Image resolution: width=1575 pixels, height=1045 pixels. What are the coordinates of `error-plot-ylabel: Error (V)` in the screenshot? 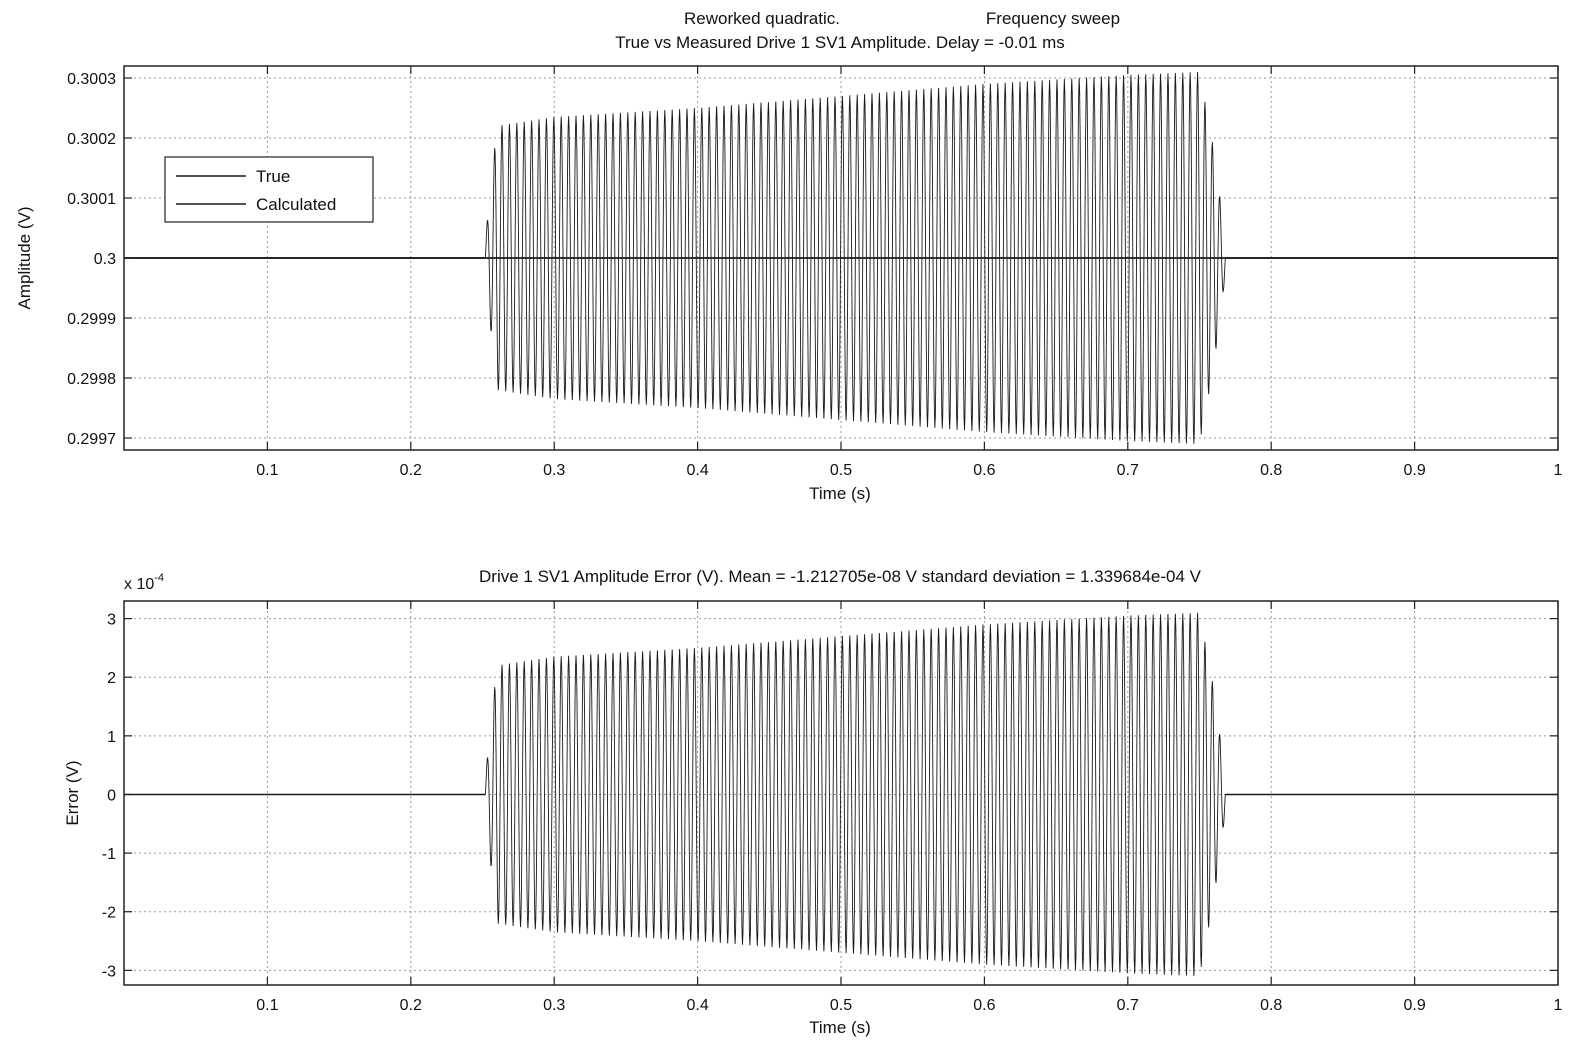 It's located at (72, 792).